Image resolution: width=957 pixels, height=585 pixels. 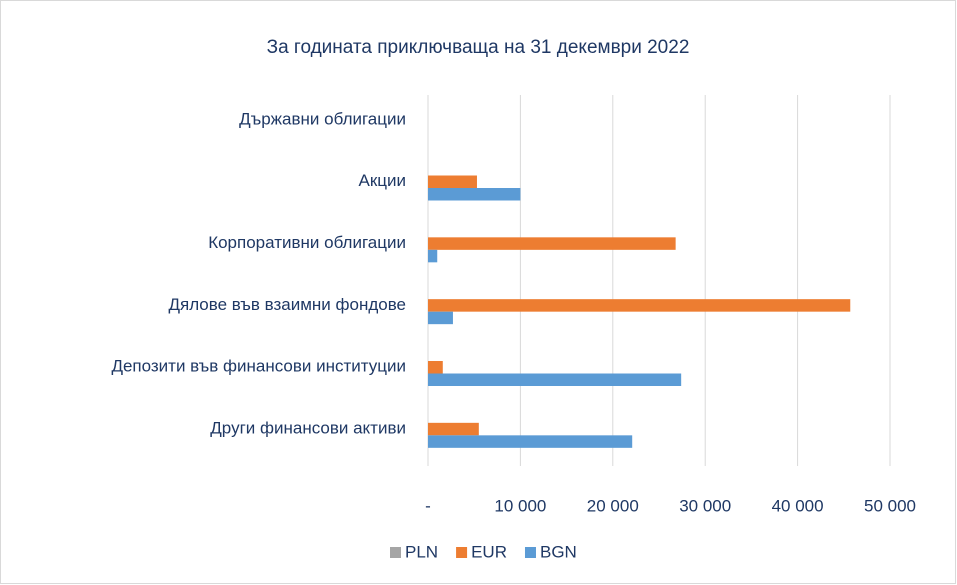 What do you see at coordinates (308, 428) in the screenshot?
I see `y-tick-label: Други финансови активи` at bounding box center [308, 428].